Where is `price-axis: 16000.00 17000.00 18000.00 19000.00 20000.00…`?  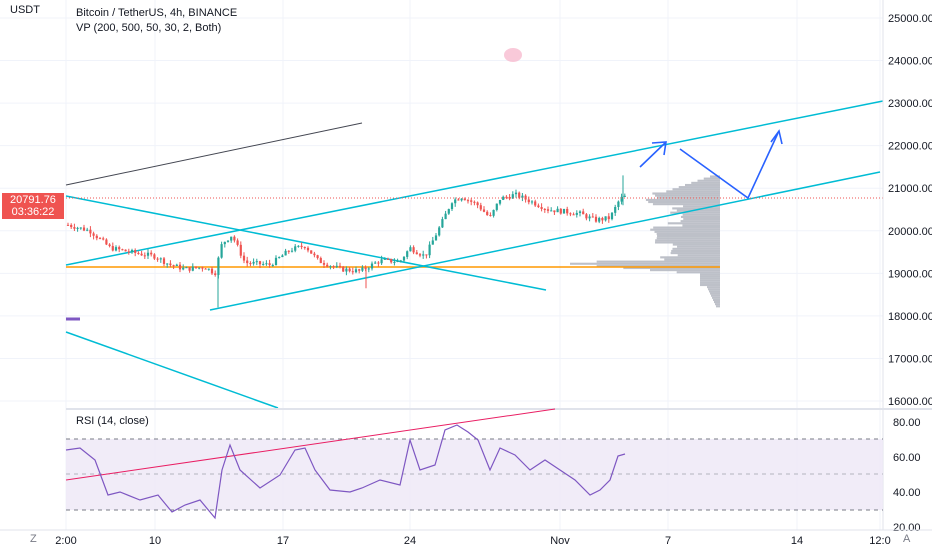 price-axis: 16000.00 17000.00 18000.00 19000.00 20000.00… is located at coordinates (910, 210).